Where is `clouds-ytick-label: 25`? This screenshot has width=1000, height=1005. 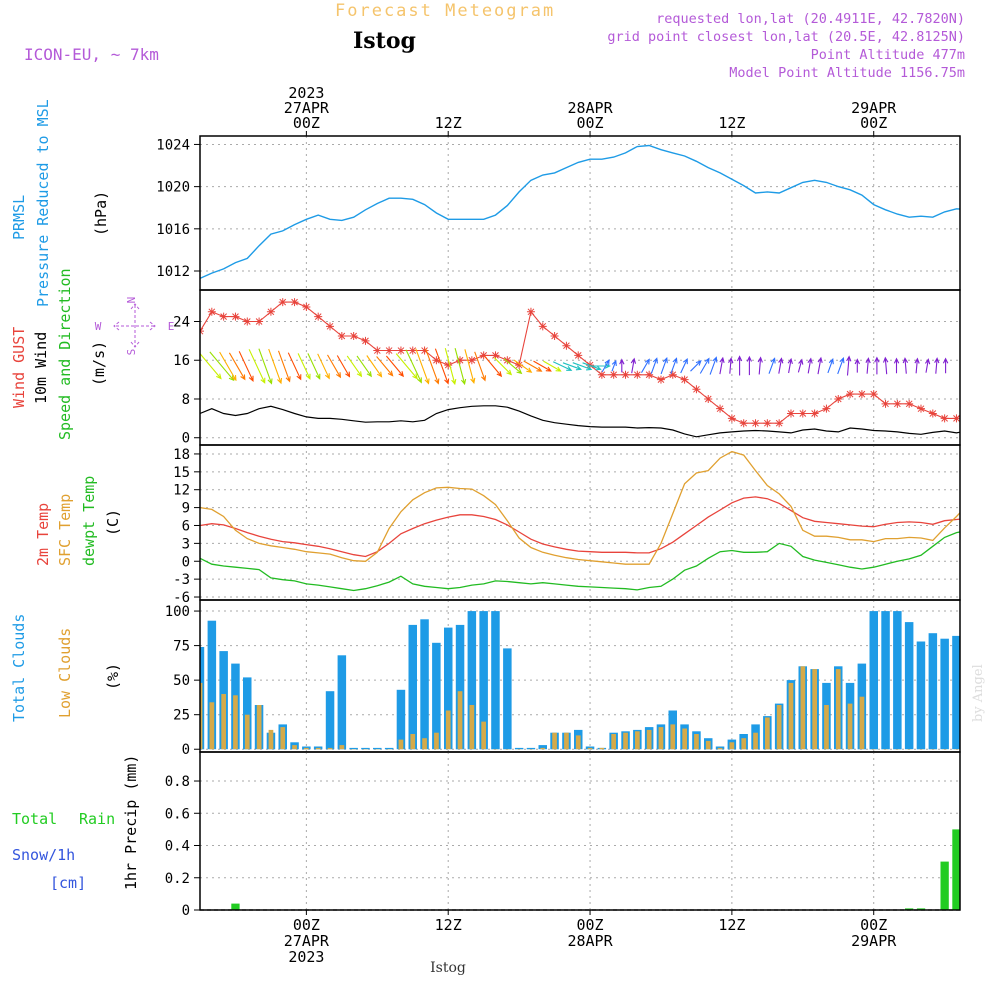 clouds-ytick-label: 25 is located at coordinates (181, 716).